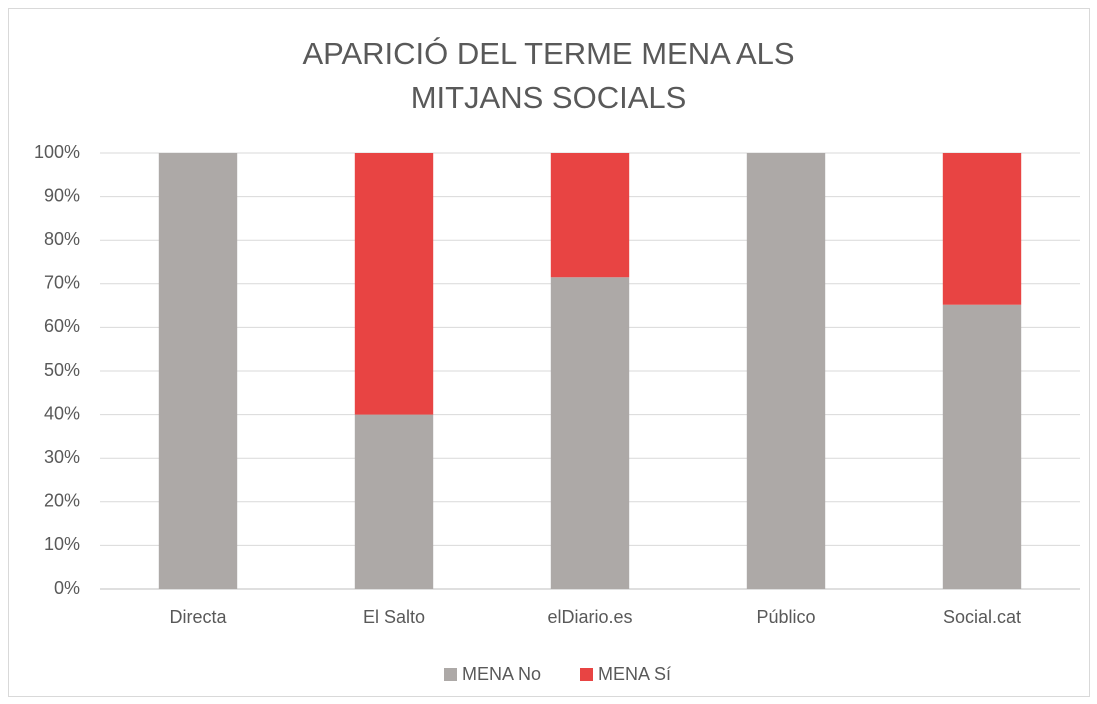  Describe the element at coordinates (62, 283) in the screenshot. I see `y-tick-label: 70%` at that location.